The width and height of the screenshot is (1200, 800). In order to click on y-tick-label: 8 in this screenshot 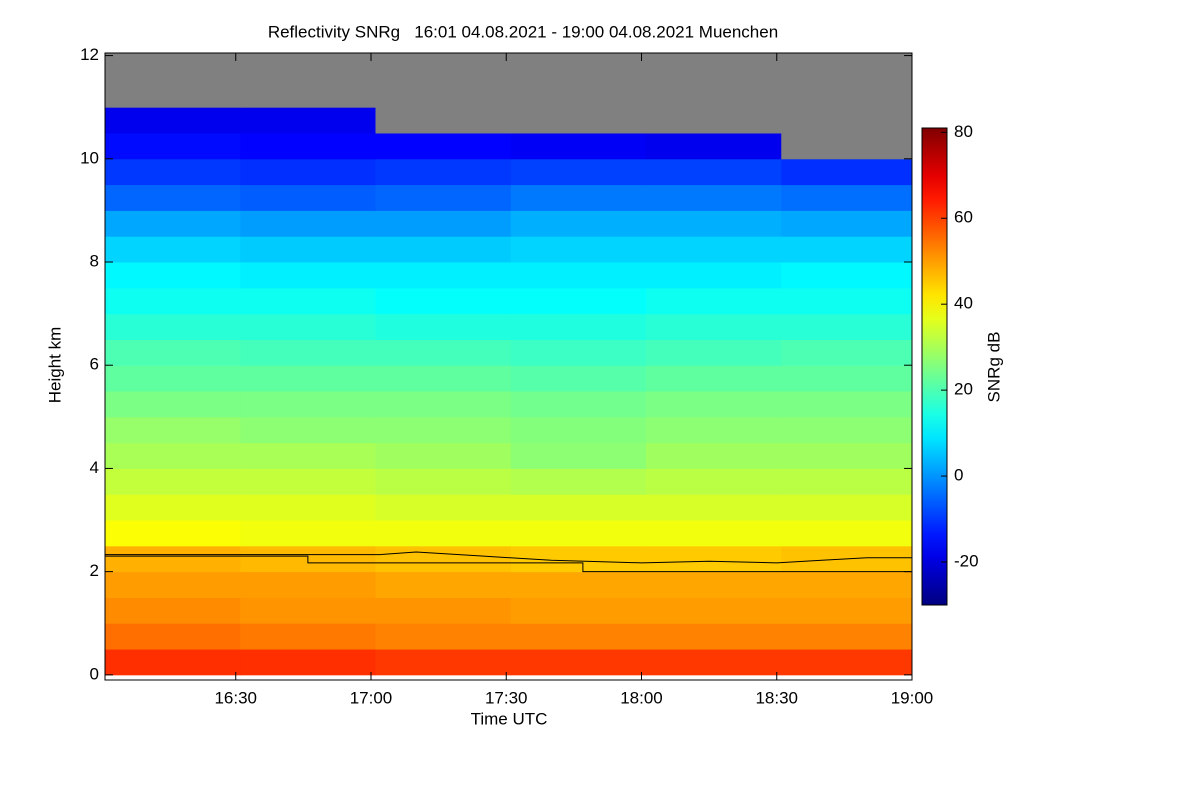, I will do `click(94, 260)`.